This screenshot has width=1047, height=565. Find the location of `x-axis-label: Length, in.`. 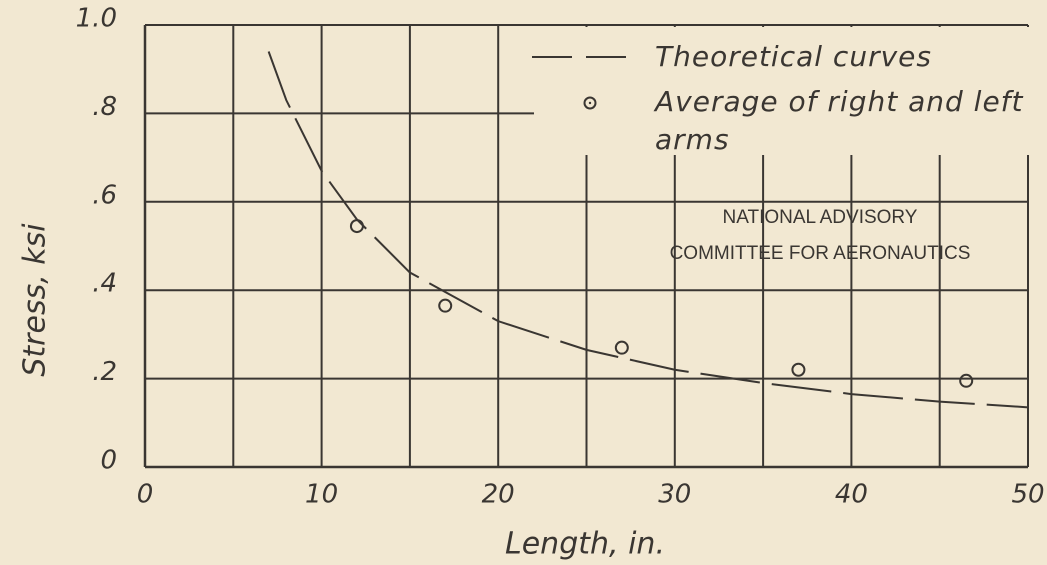

x-axis-label: Length, in. is located at coordinates (585, 544).